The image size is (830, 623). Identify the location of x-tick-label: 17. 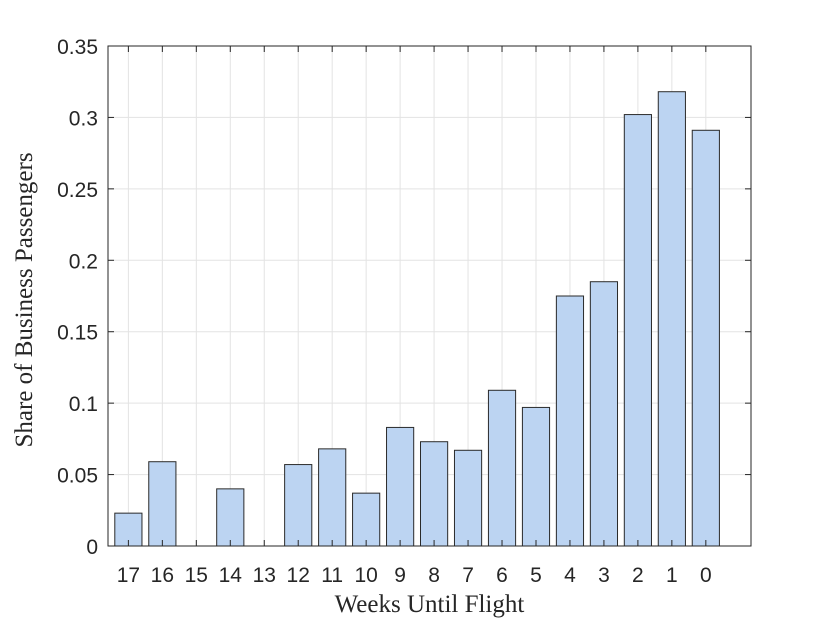
(128, 575).